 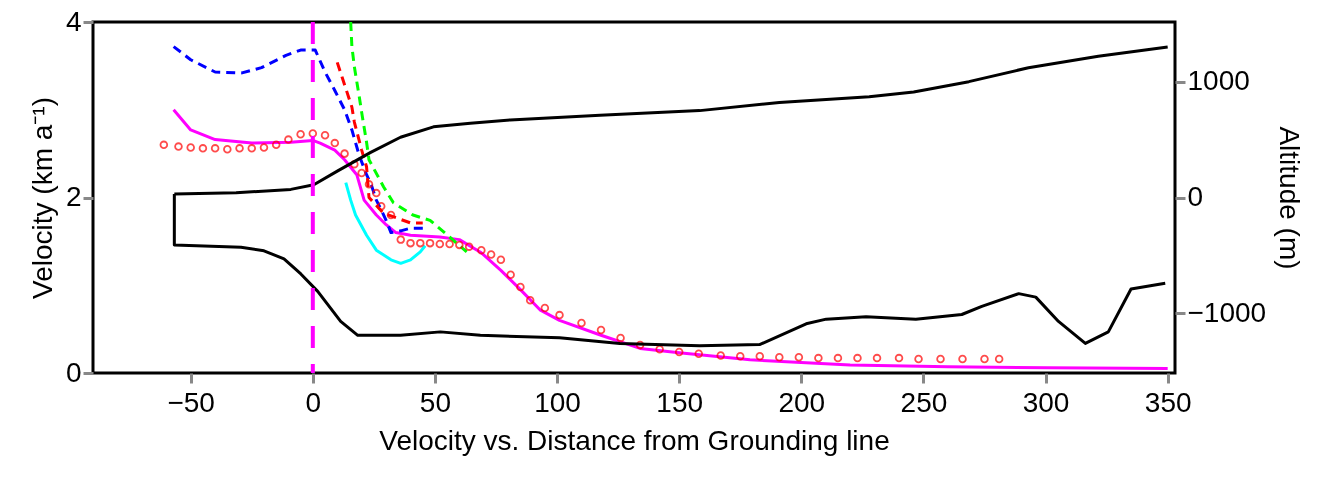 What do you see at coordinates (73, 196) in the screenshot?
I see `y-tick-label: 2` at bounding box center [73, 196].